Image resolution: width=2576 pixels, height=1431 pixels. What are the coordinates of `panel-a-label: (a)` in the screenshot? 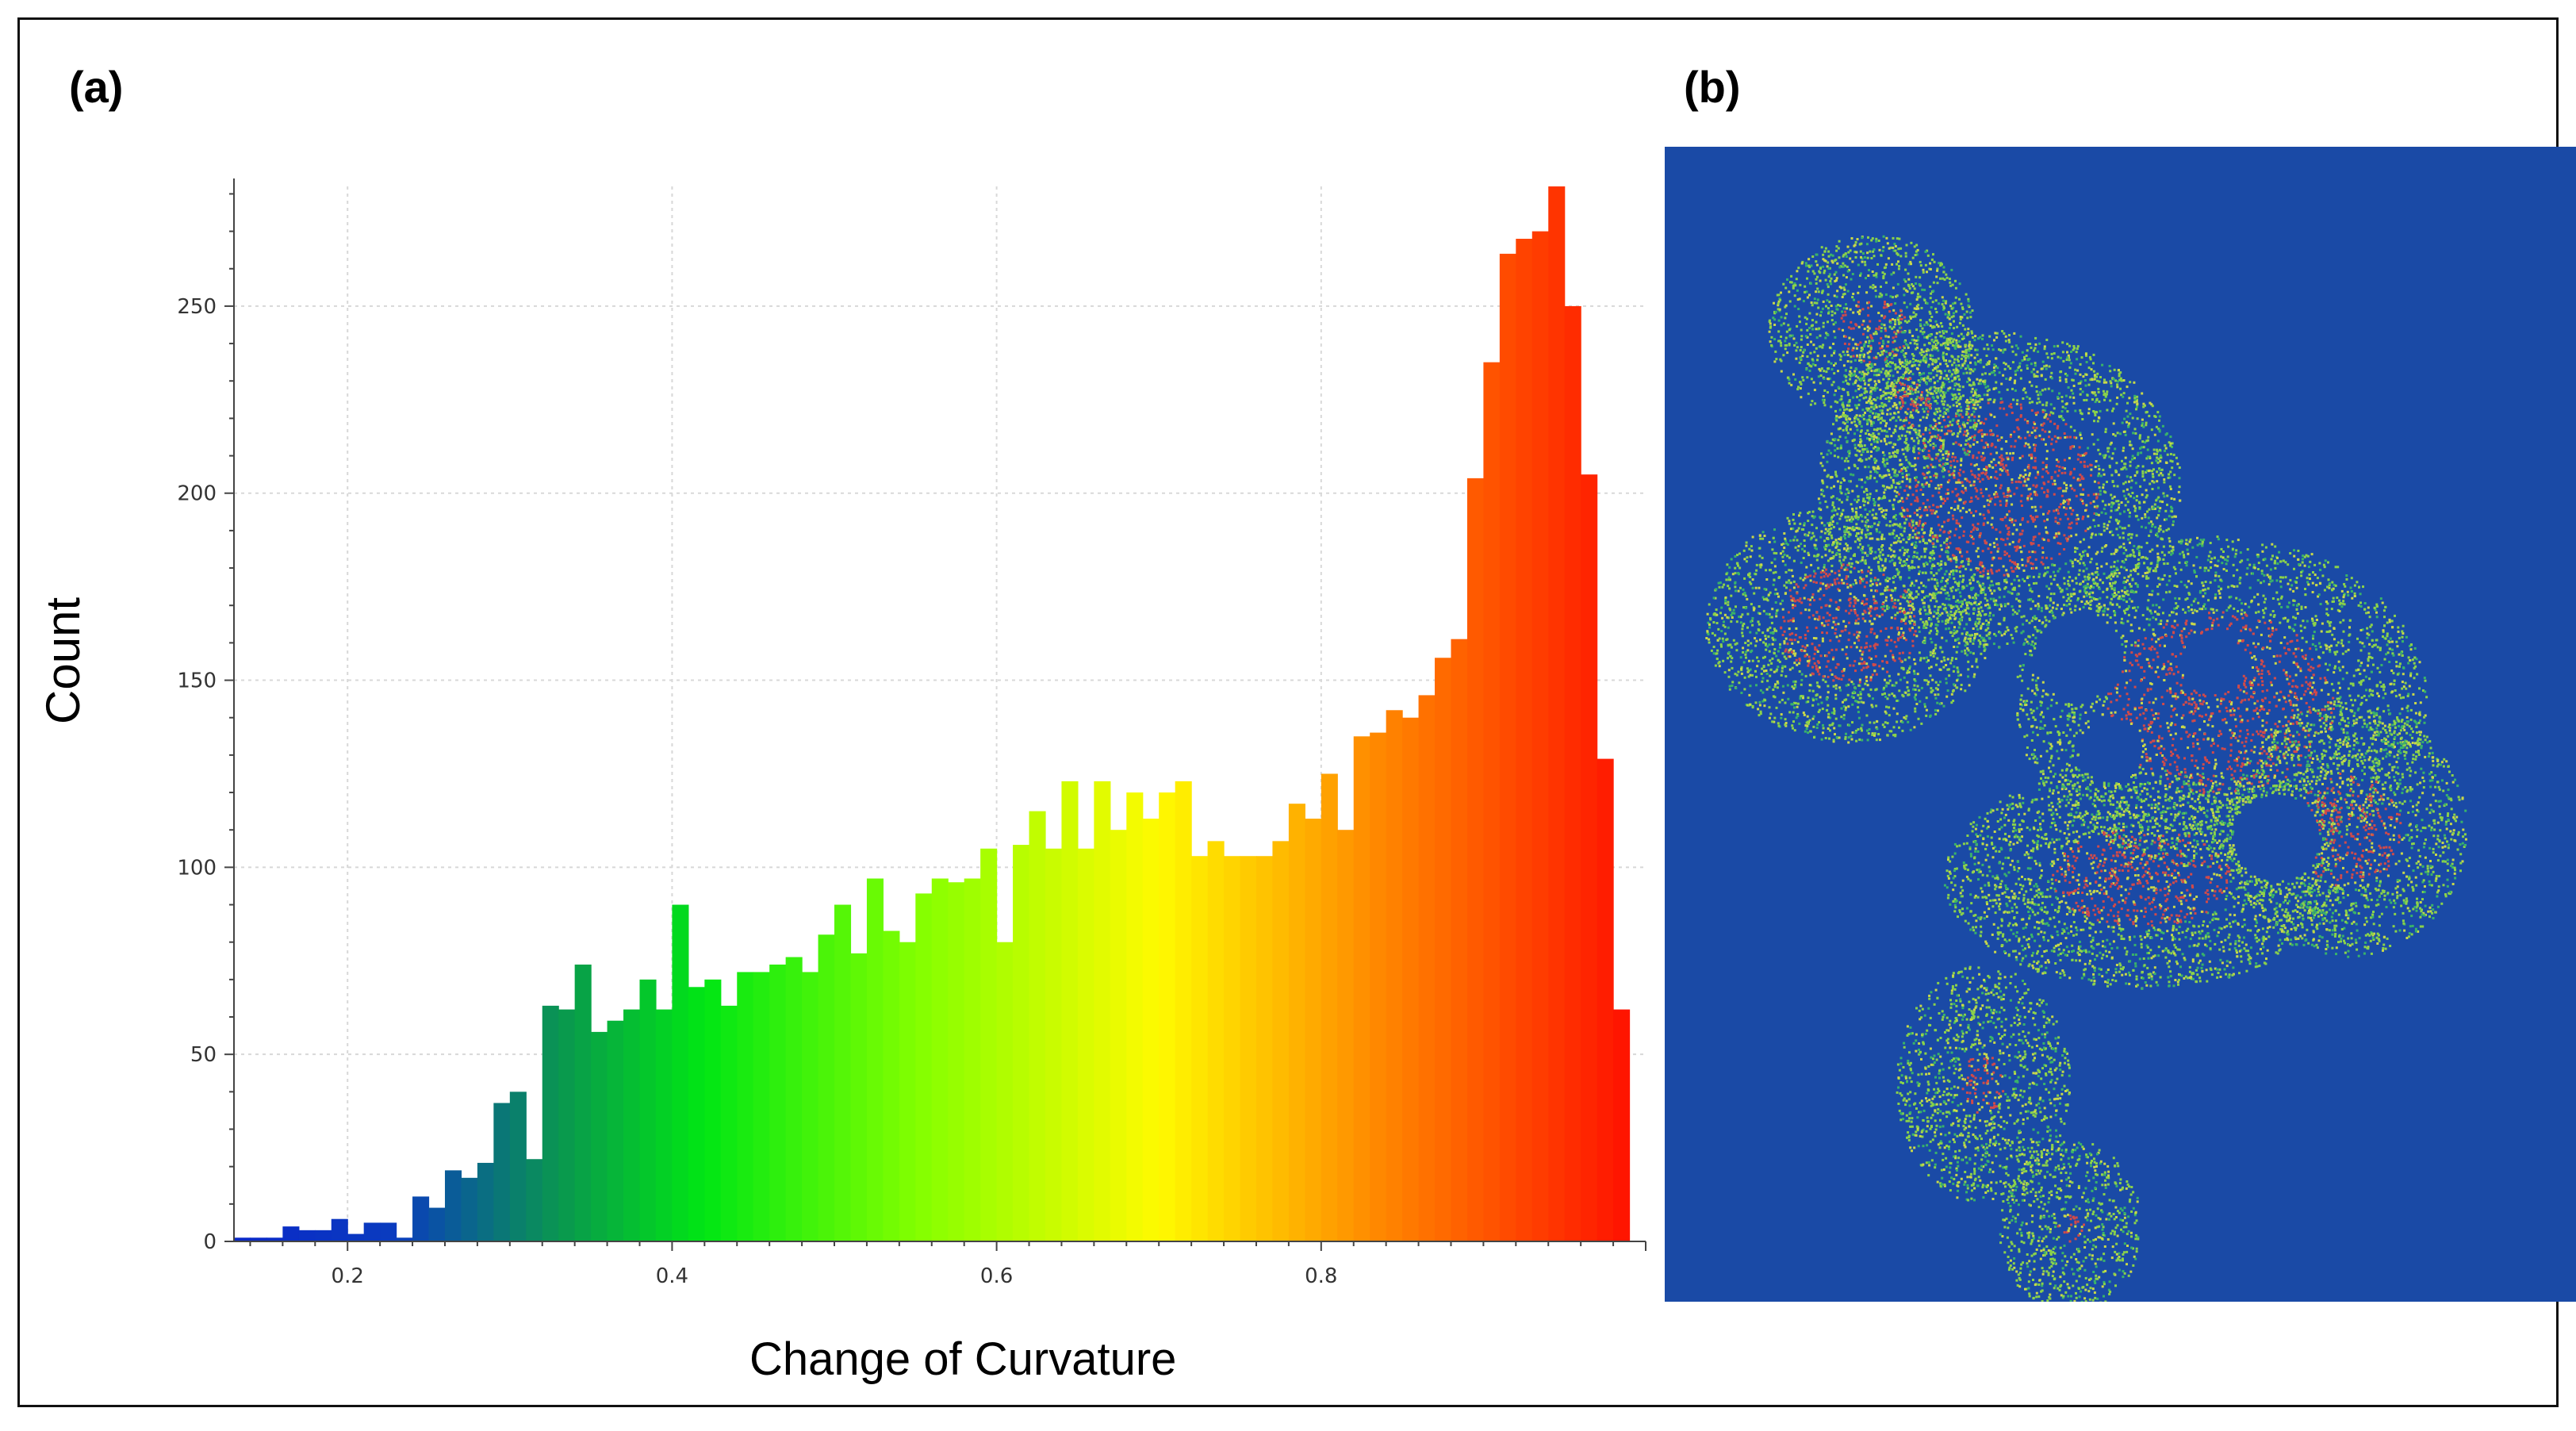 It's located at (97, 87).